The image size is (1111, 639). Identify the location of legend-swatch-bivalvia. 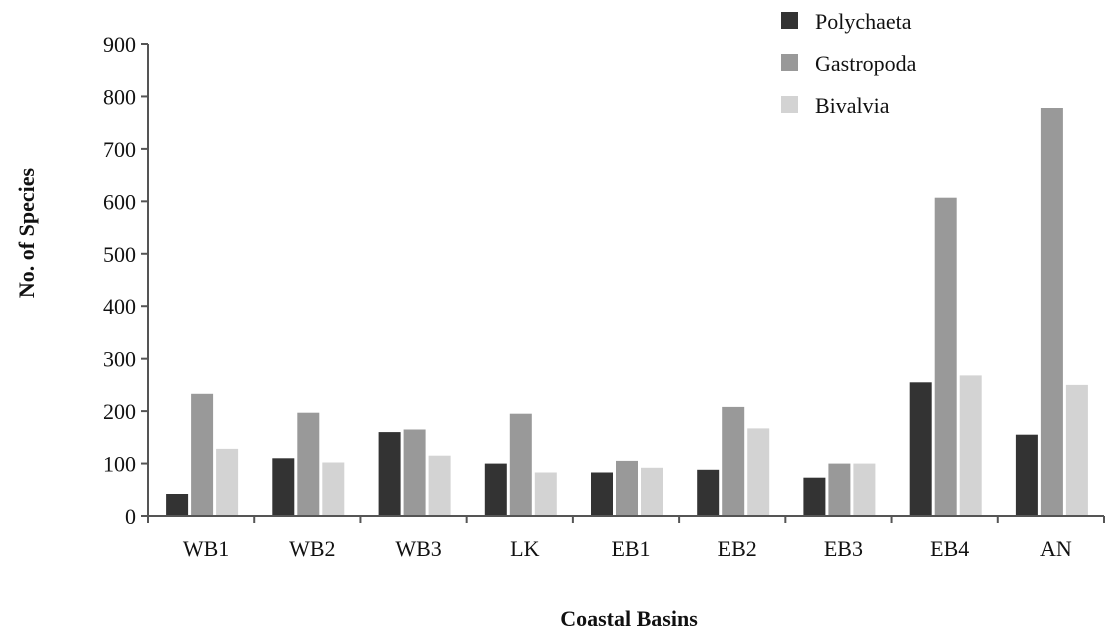
(789, 104).